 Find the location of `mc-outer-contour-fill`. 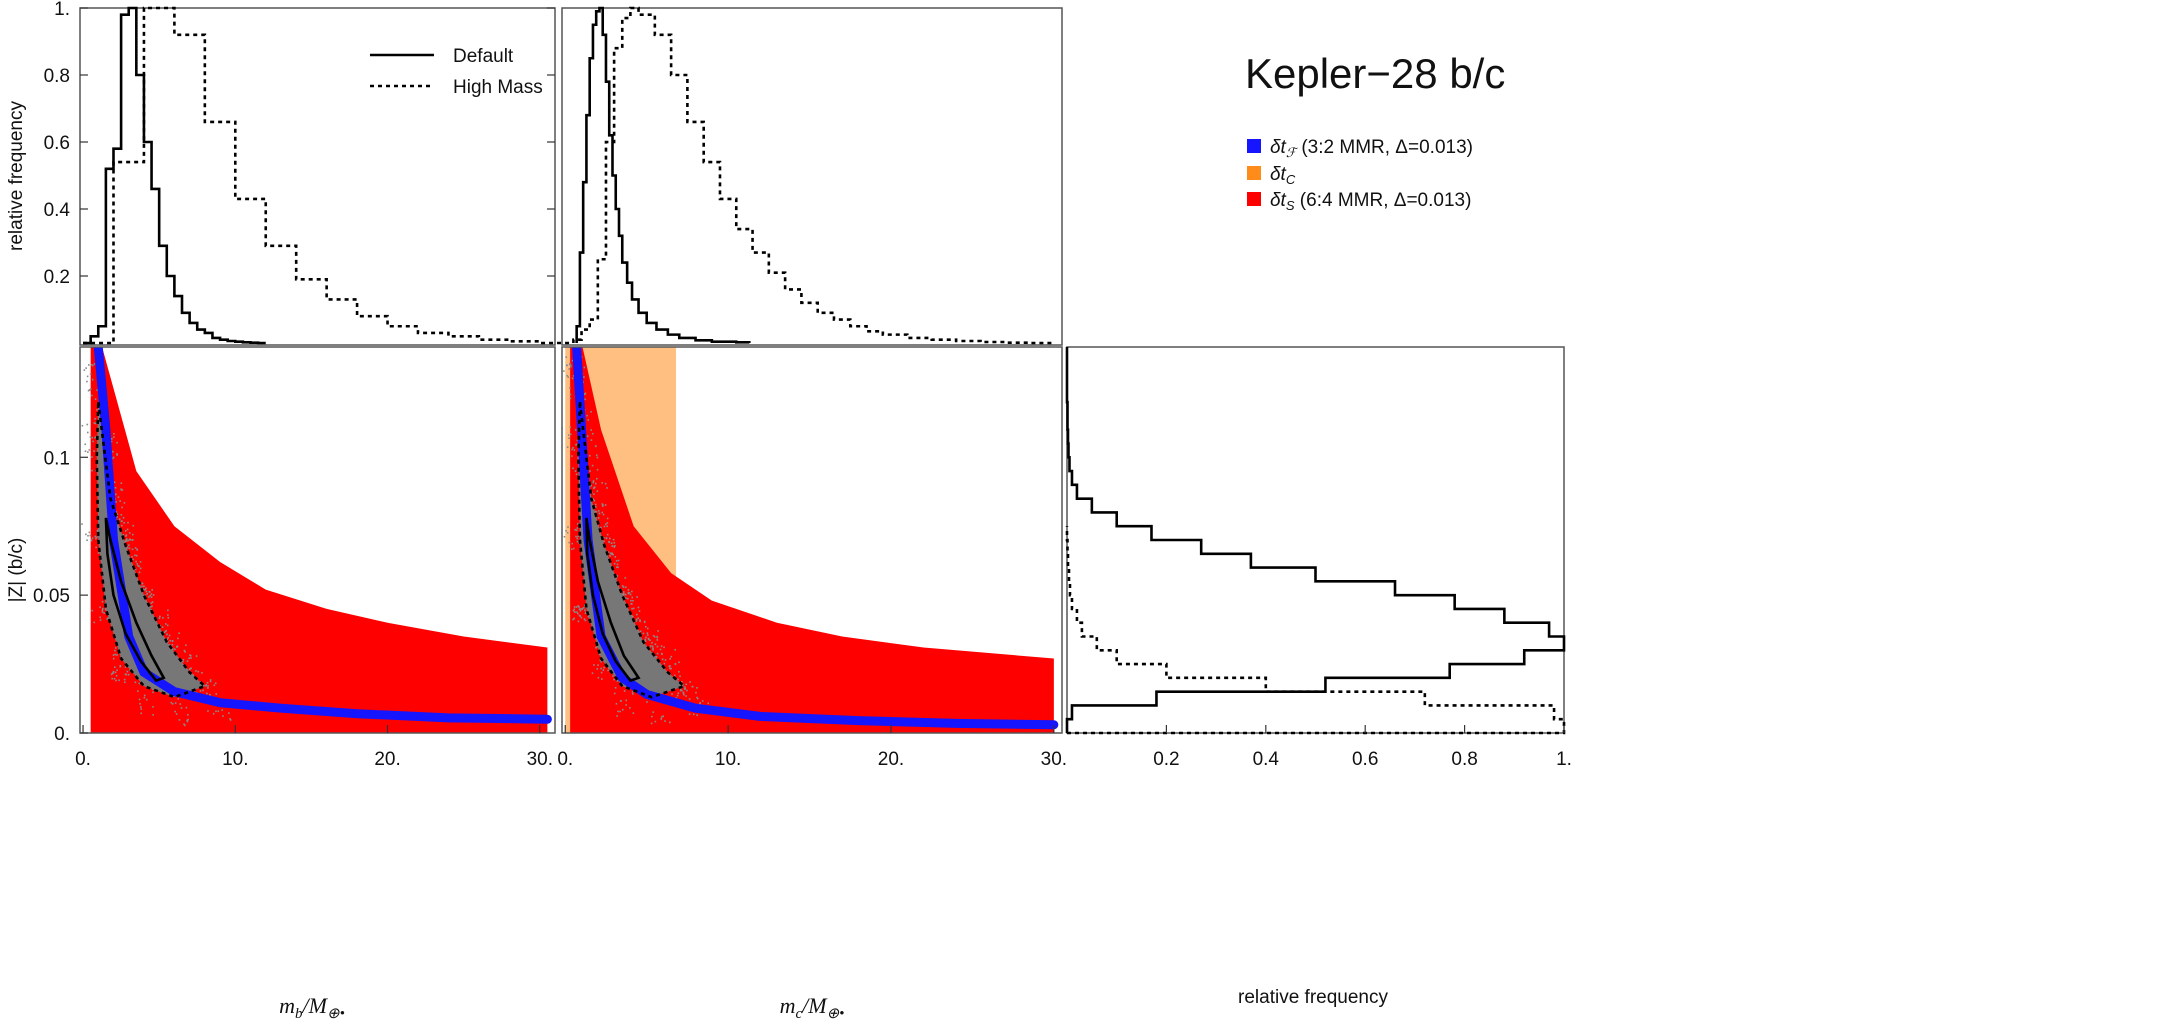

mc-outer-contour-fill is located at coordinates (631, 550).